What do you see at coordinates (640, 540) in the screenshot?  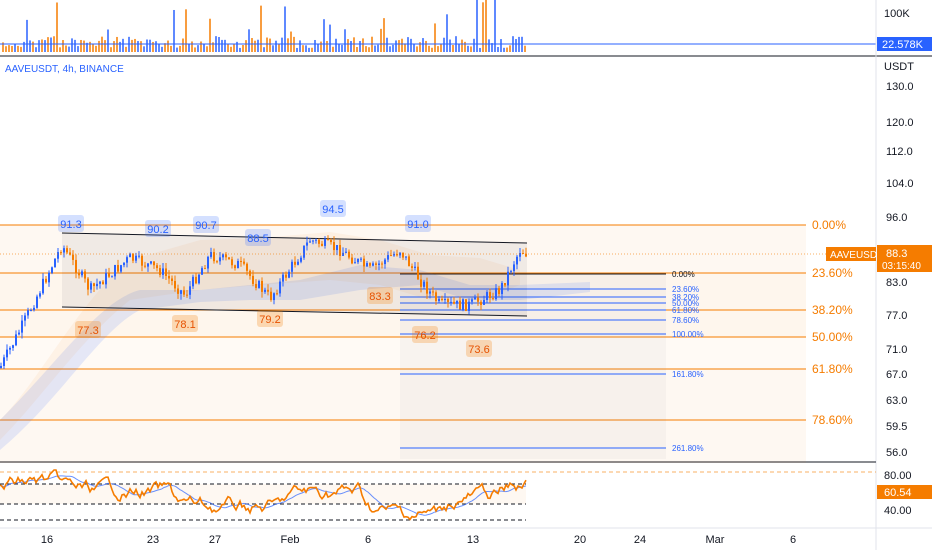 I see `time-tick: 24` at bounding box center [640, 540].